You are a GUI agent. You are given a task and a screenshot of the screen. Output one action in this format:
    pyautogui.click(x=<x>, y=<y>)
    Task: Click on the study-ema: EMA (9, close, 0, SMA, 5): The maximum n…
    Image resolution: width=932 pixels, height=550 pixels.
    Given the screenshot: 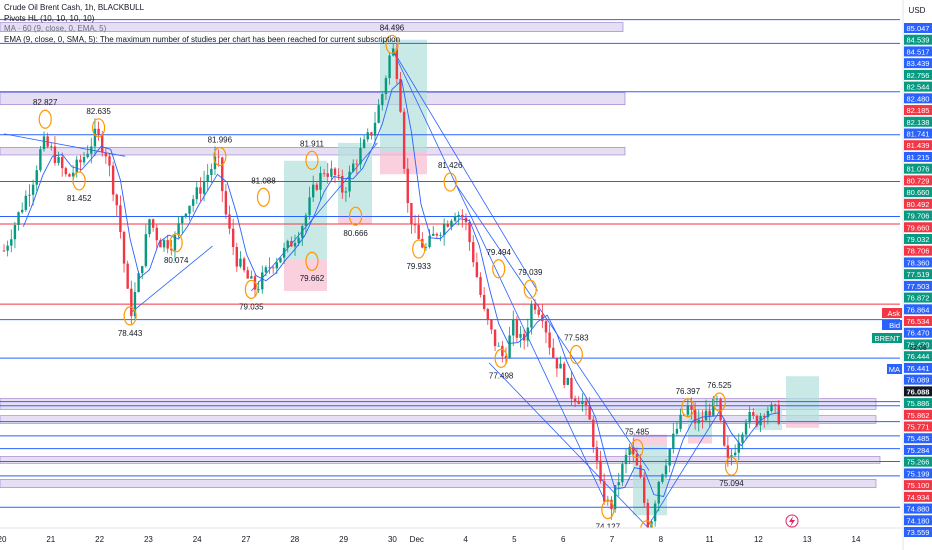 What is the action you would take?
    pyautogui.click(x=202, y=39)
    